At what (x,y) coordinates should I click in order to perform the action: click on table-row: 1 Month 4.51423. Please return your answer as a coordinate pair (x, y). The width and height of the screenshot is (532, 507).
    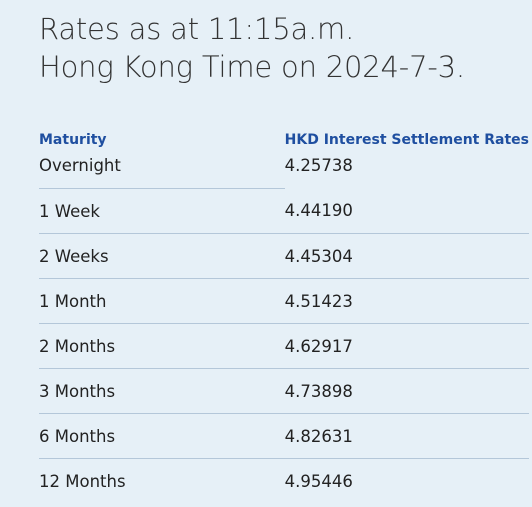
    Looking at the image, I should click on (284, 301).